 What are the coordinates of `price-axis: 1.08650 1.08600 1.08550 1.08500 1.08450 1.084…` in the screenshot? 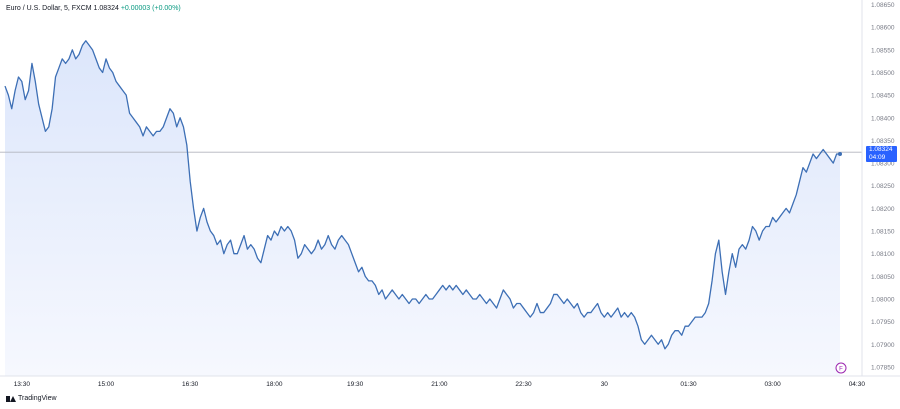 It's located at (883, 186).